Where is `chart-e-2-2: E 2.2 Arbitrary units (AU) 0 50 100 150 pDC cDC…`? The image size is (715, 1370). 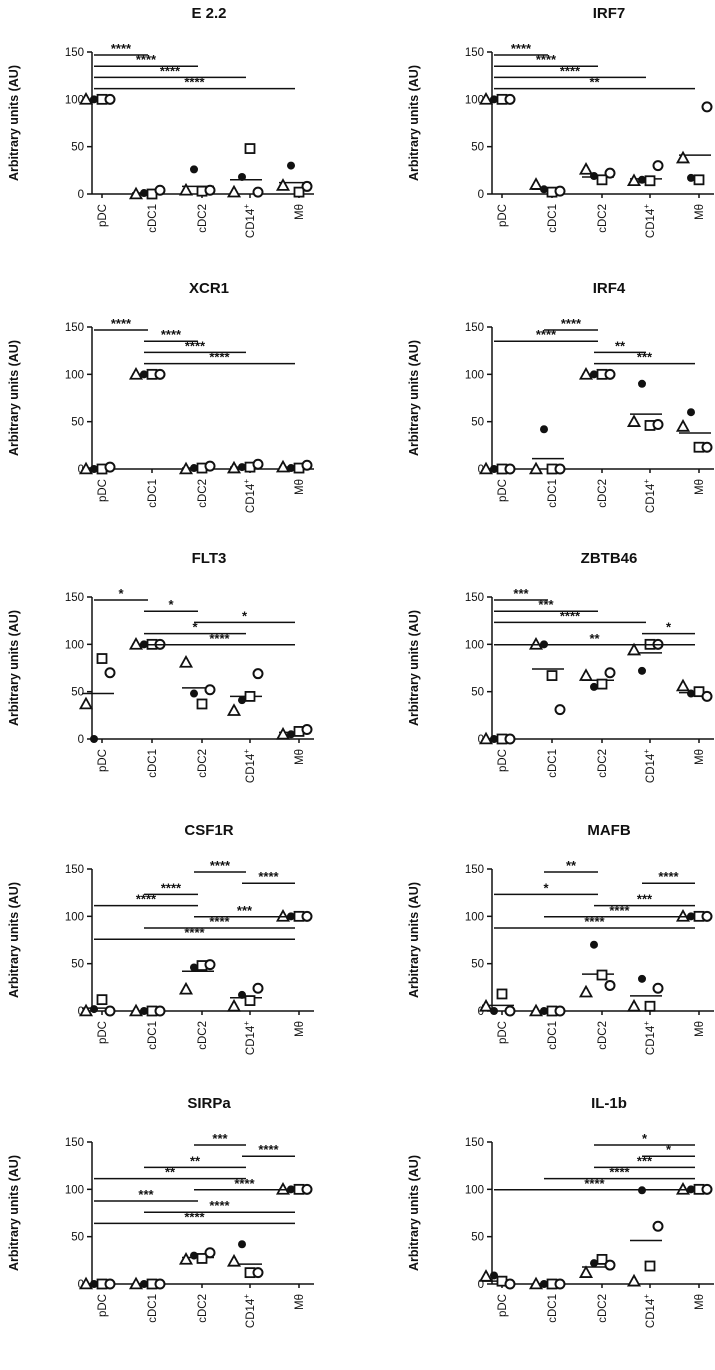
chart-e-2-2: E 2.2 Arbitrary units (AU) 0 50 100 150 pDC cDC… is located at coordinates (160, 121).